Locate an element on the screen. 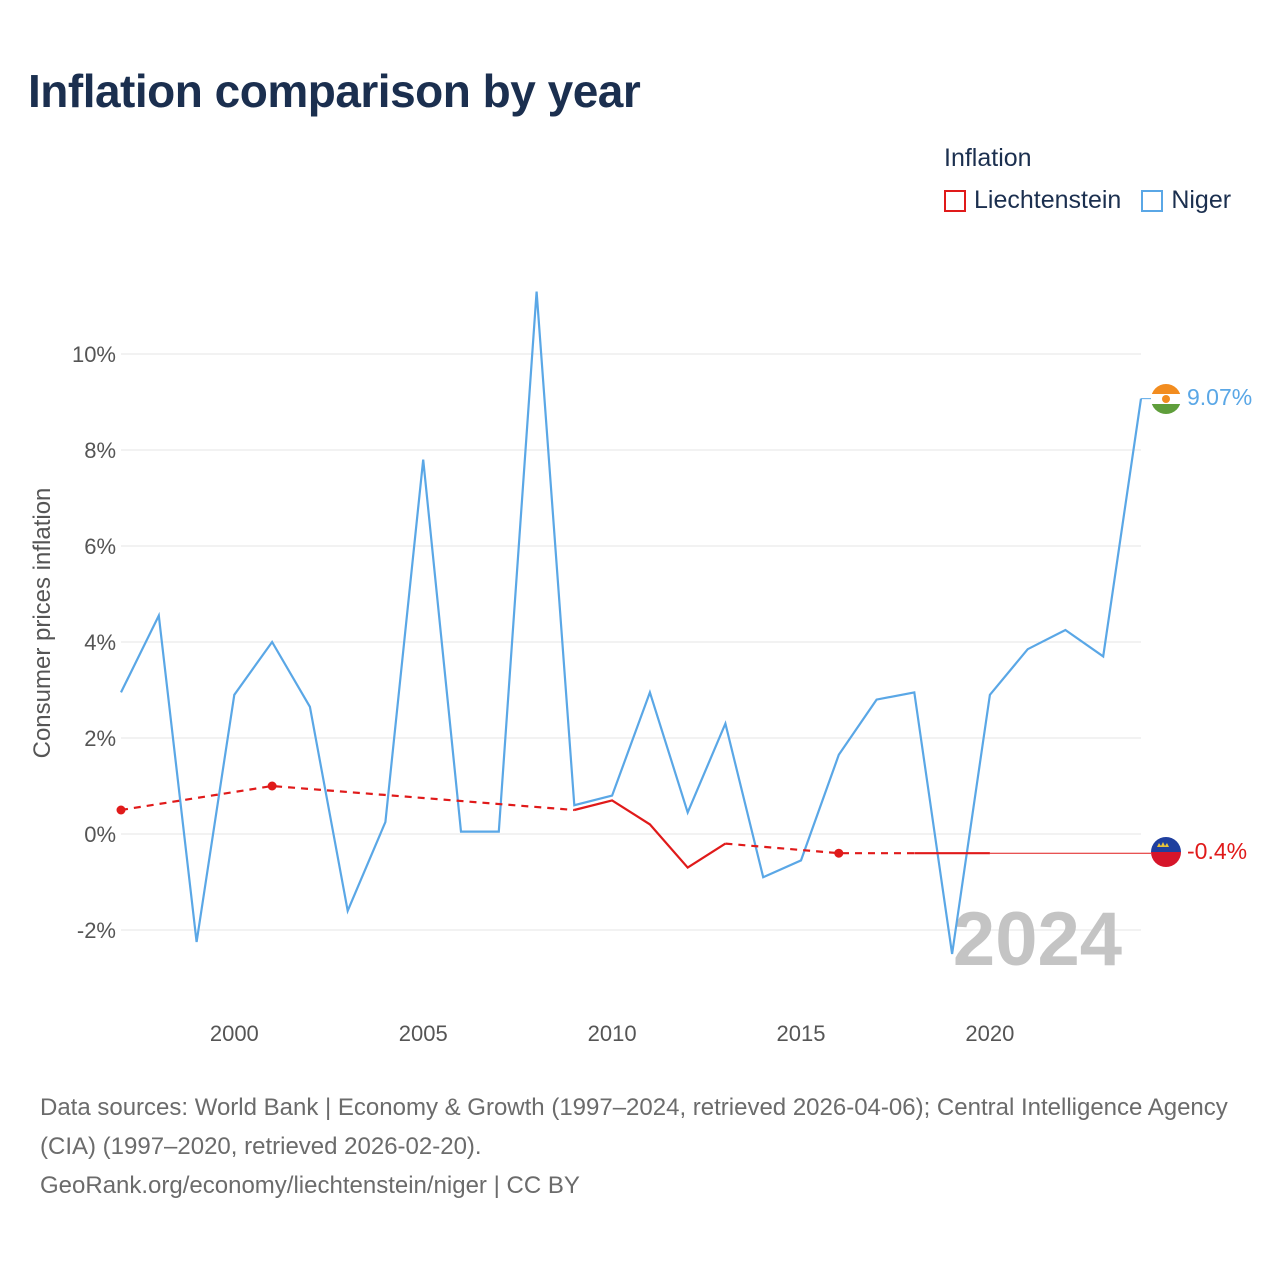 The width and height of the screenshot is (1280, 1280). x-tick-label-4: 2020 is located at coordinates (989, 1033).